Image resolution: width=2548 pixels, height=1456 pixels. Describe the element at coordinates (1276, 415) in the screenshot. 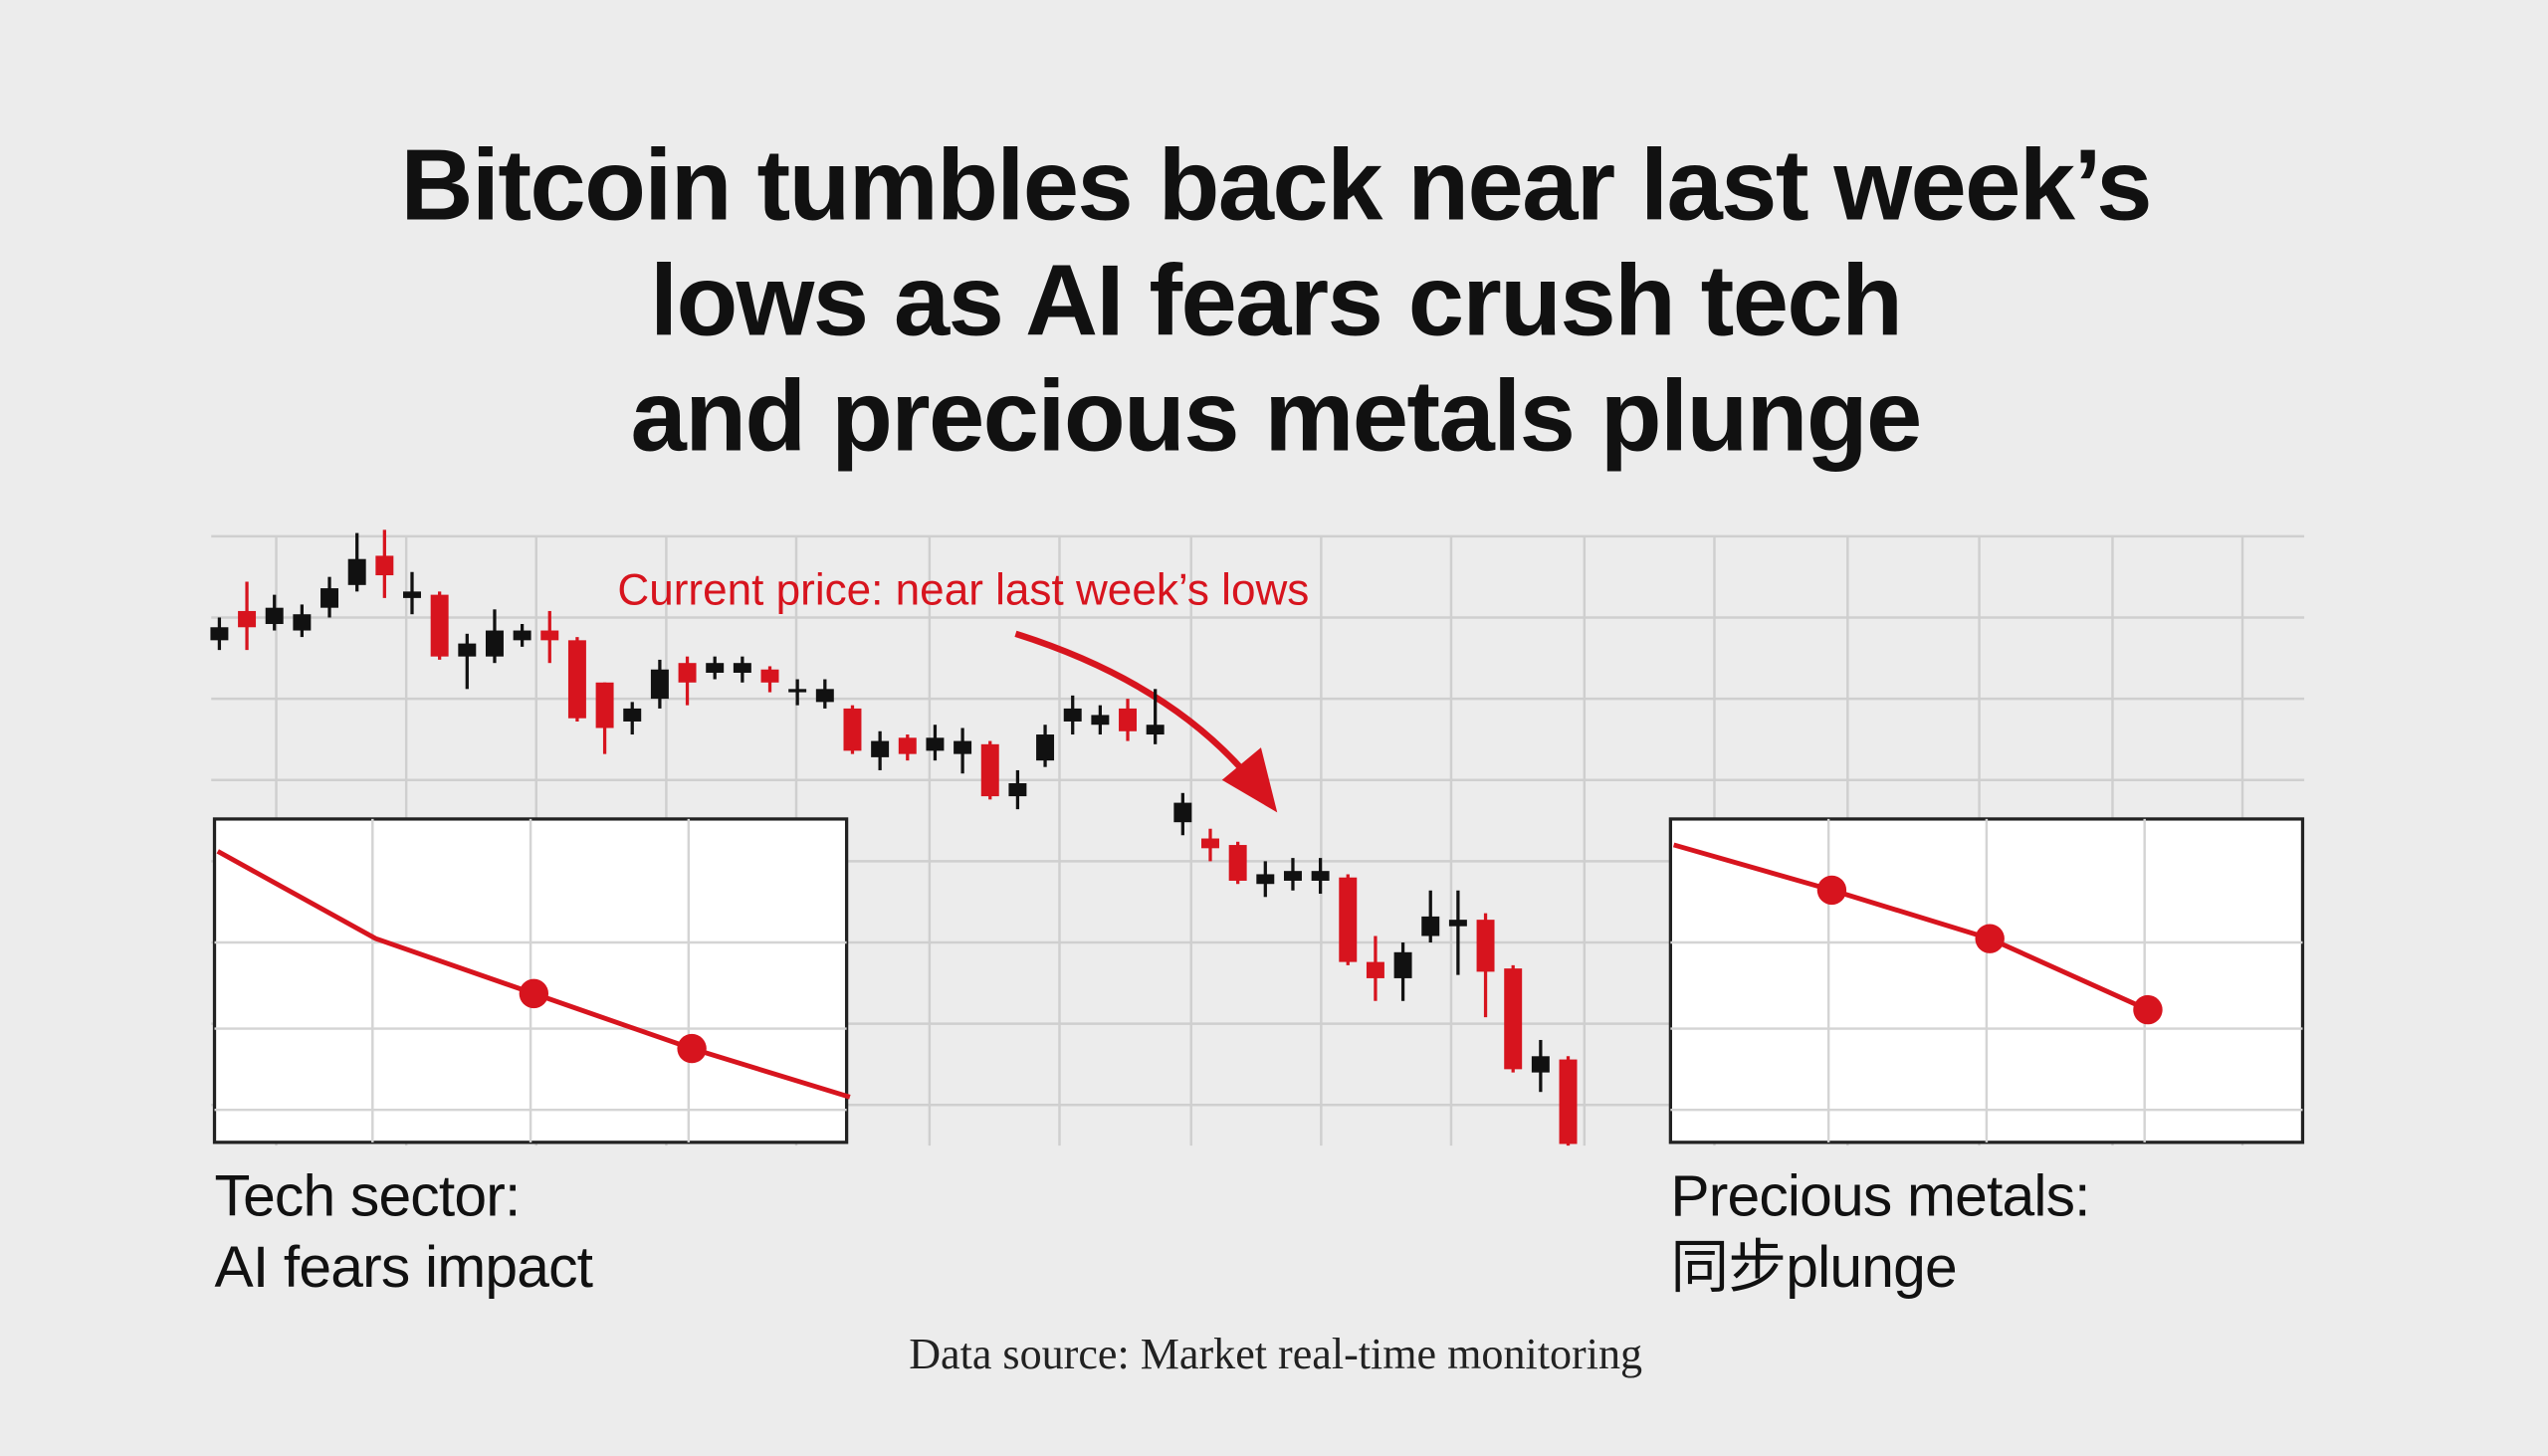

I see `title-line: and precious metals plunge` at that location.